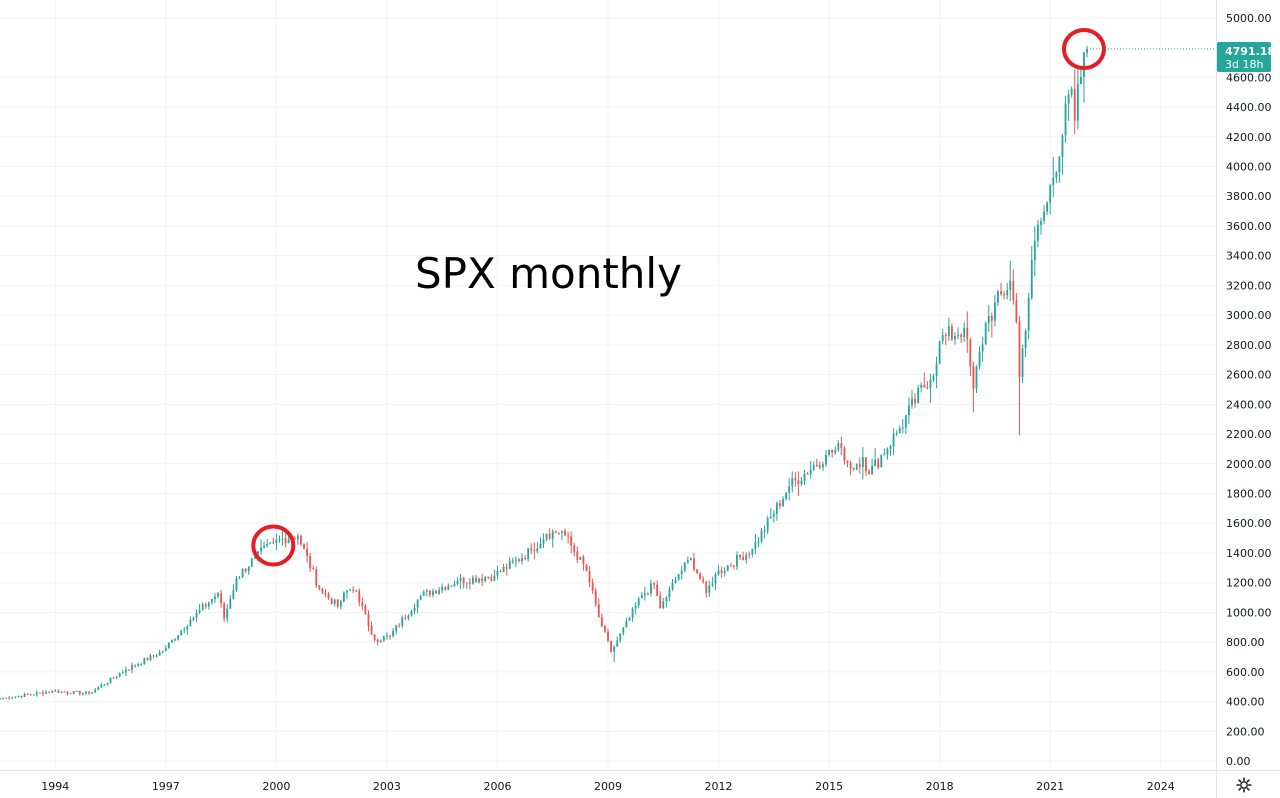  What do you see at coordinates (1244, 785) in the screenshot?
I see `chart-settings-button` at bounding box center [1244, 785].